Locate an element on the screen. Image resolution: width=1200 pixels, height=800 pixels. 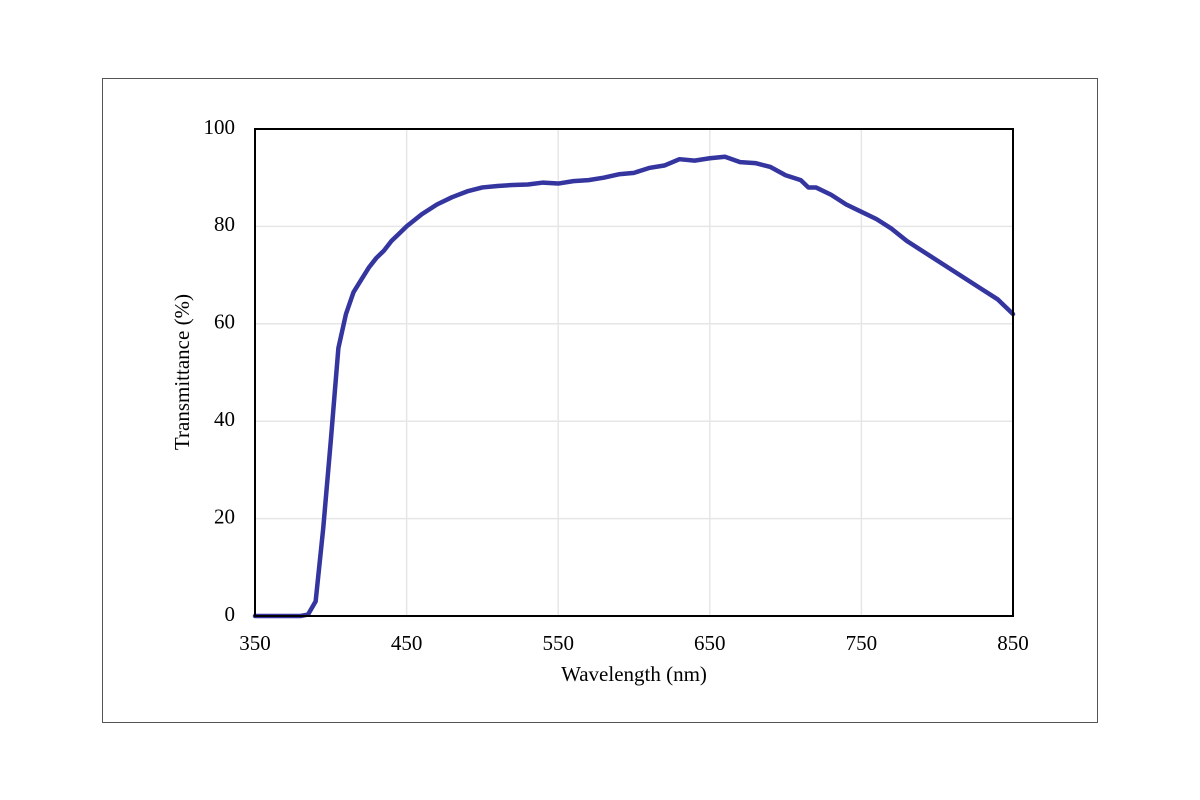
x-tick-label: 750 is located at coordinates (862, 643).